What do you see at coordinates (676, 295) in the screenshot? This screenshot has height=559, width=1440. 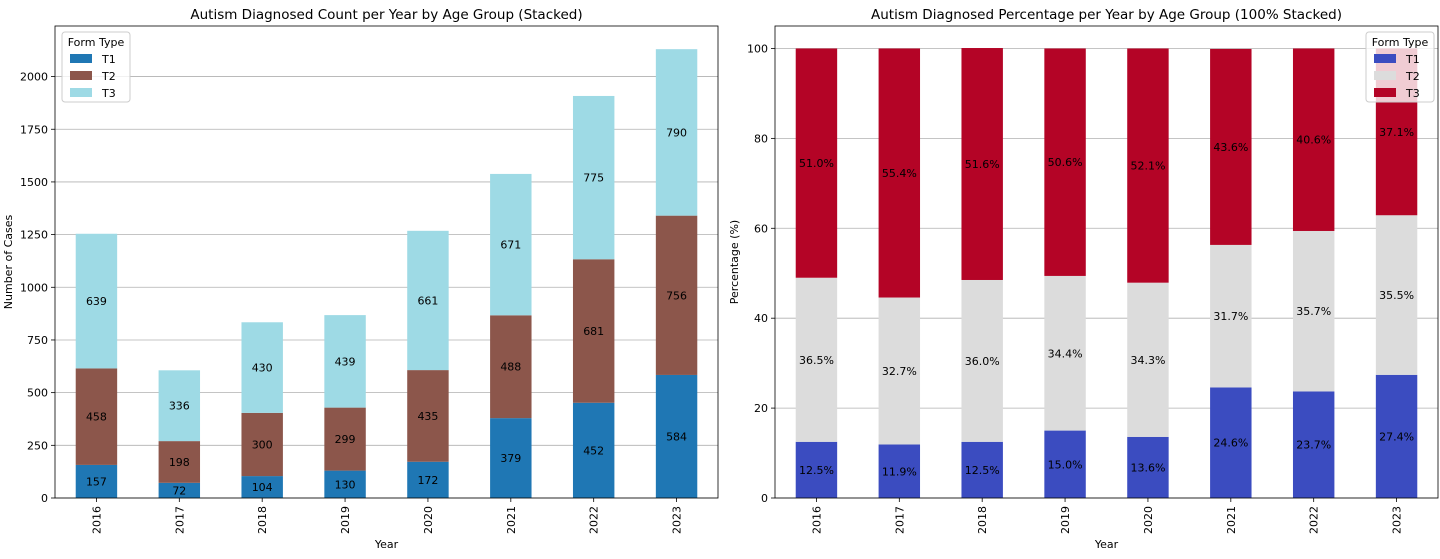 I see `count-chart-bar-label: 756` at bounding box center [676, 295].